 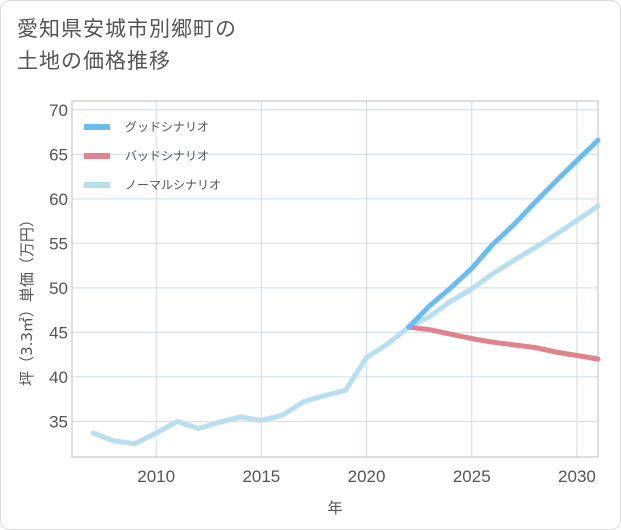 What do you see at coordinates (503, 233) in the screenshot?
I see `series-line-good` at bounding box center [503, 233].